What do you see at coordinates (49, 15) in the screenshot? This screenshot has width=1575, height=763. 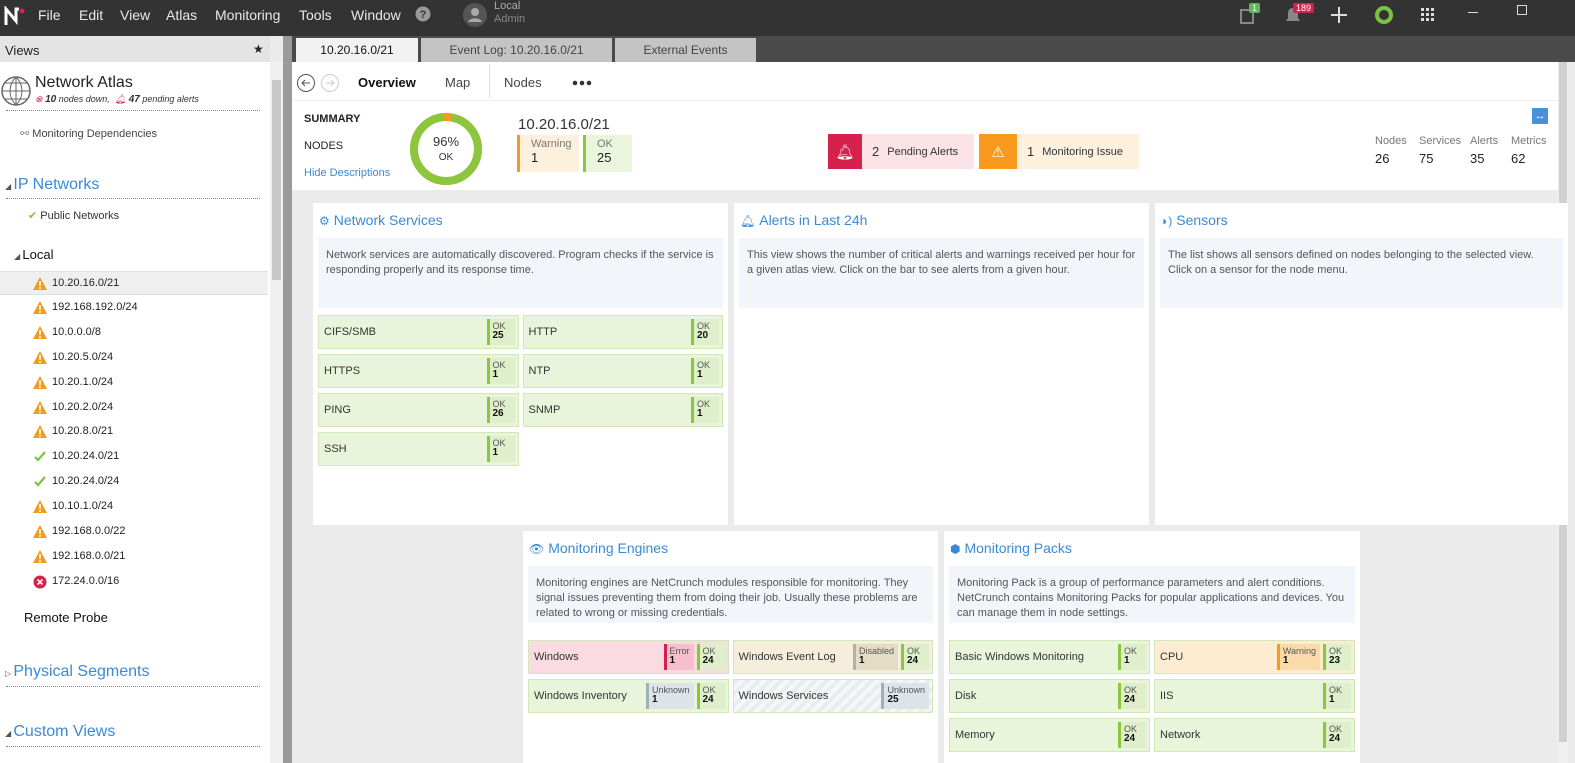 I see `menu-item: File` at bounding box center [49, 15].